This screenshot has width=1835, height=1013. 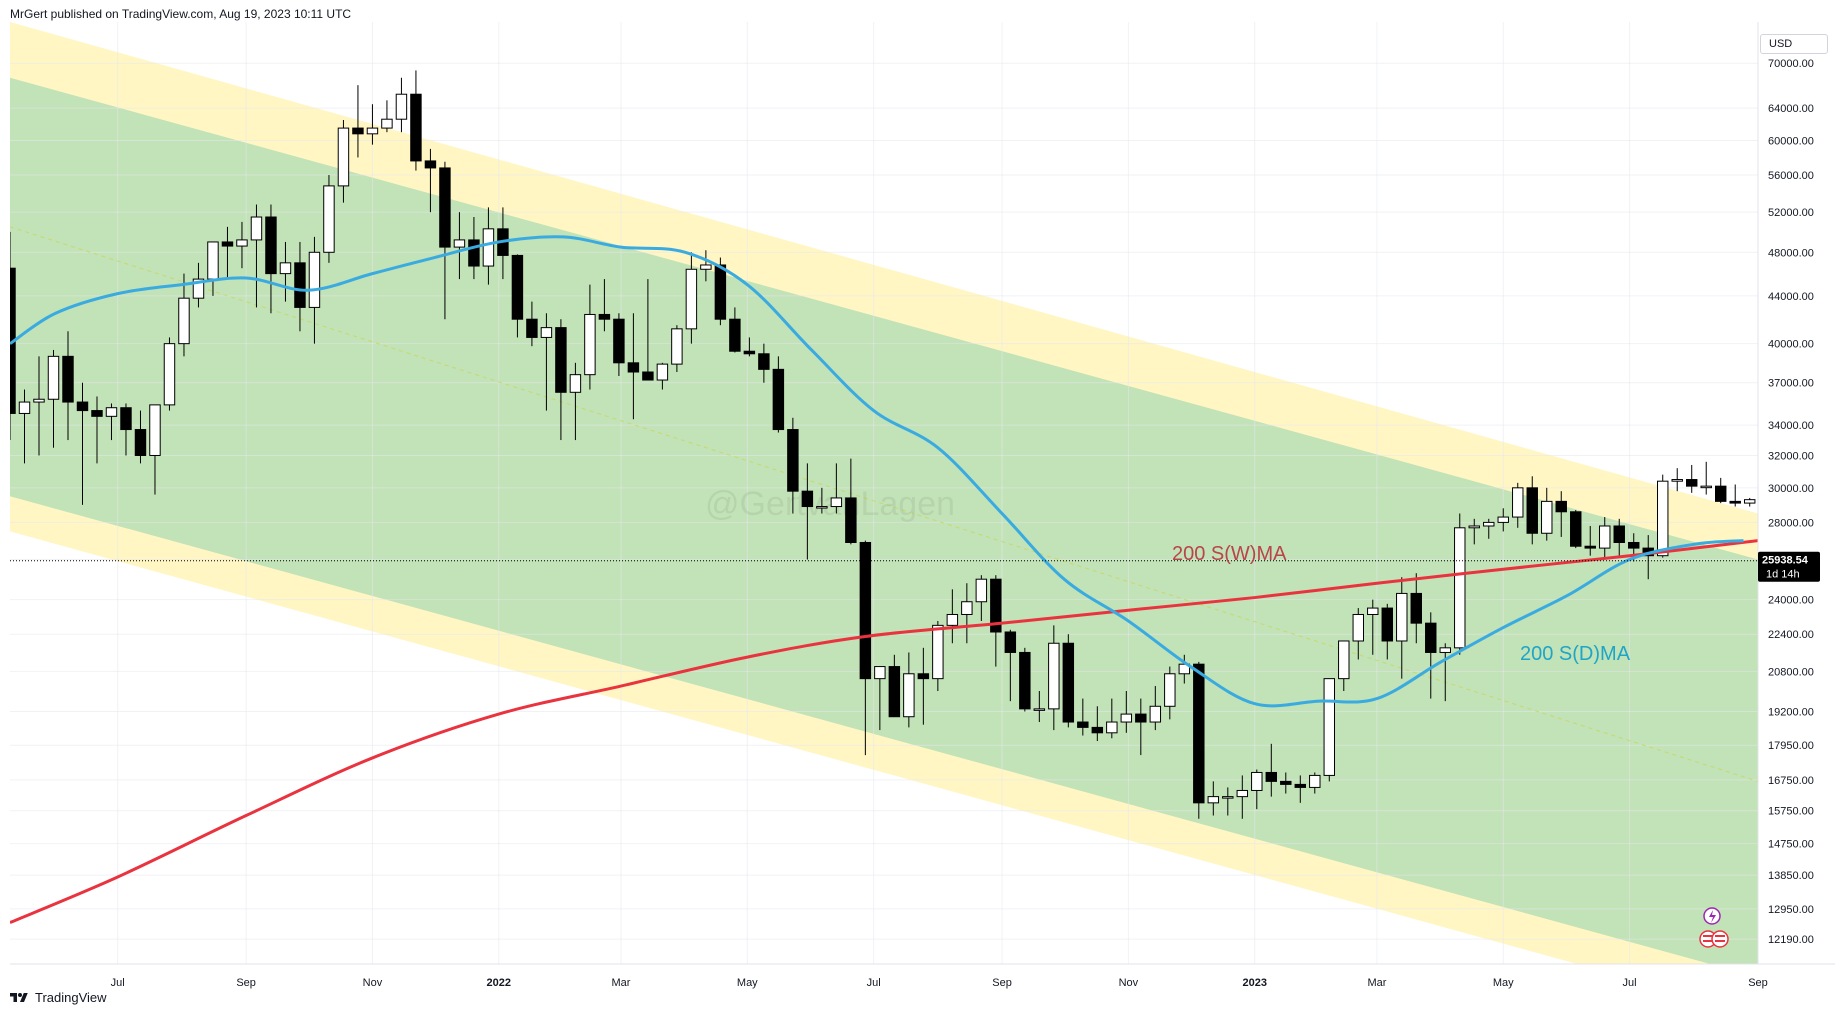 I want to click on currency-selector: USD, so click(x=1794, y=44).